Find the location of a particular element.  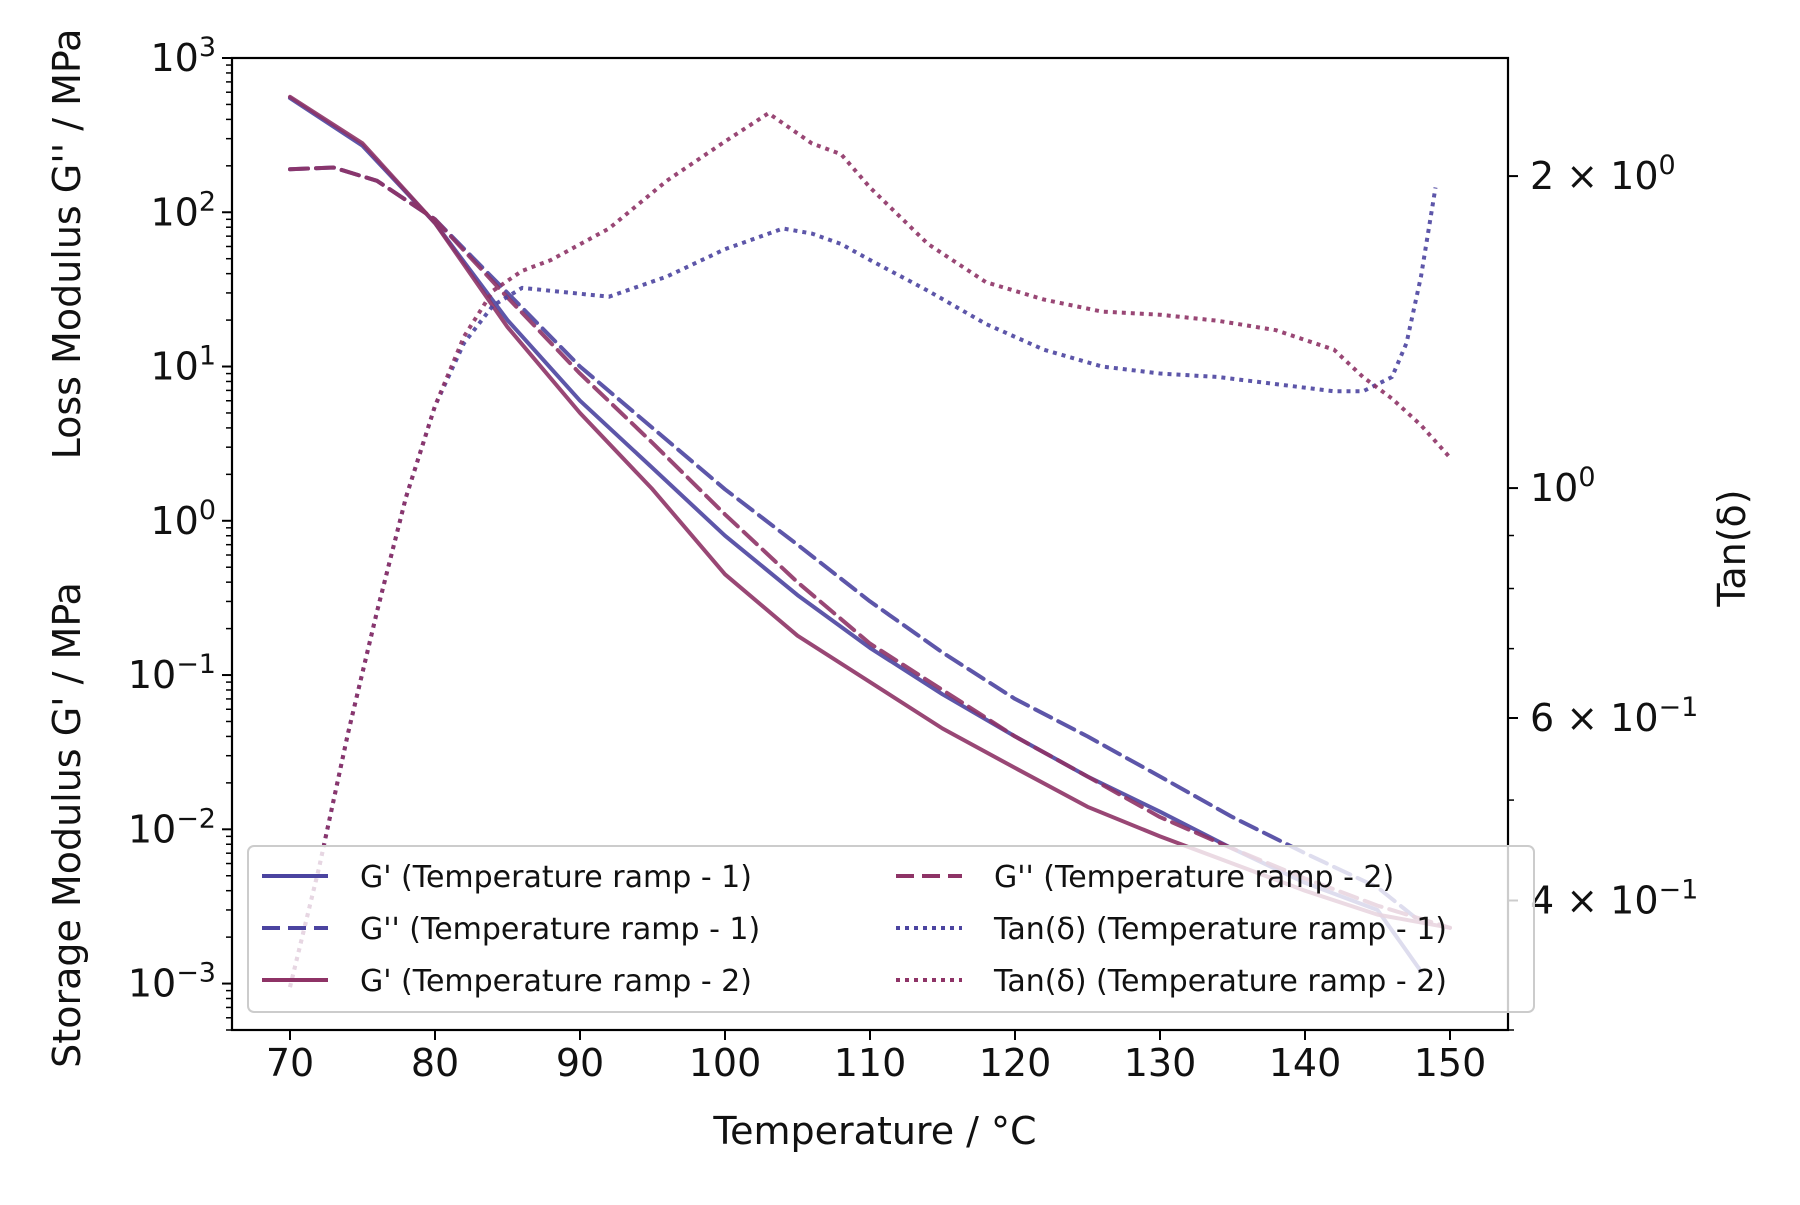

legend-label-3: G' (Temperature ramp - 2) is located at coordinates (556, 981).